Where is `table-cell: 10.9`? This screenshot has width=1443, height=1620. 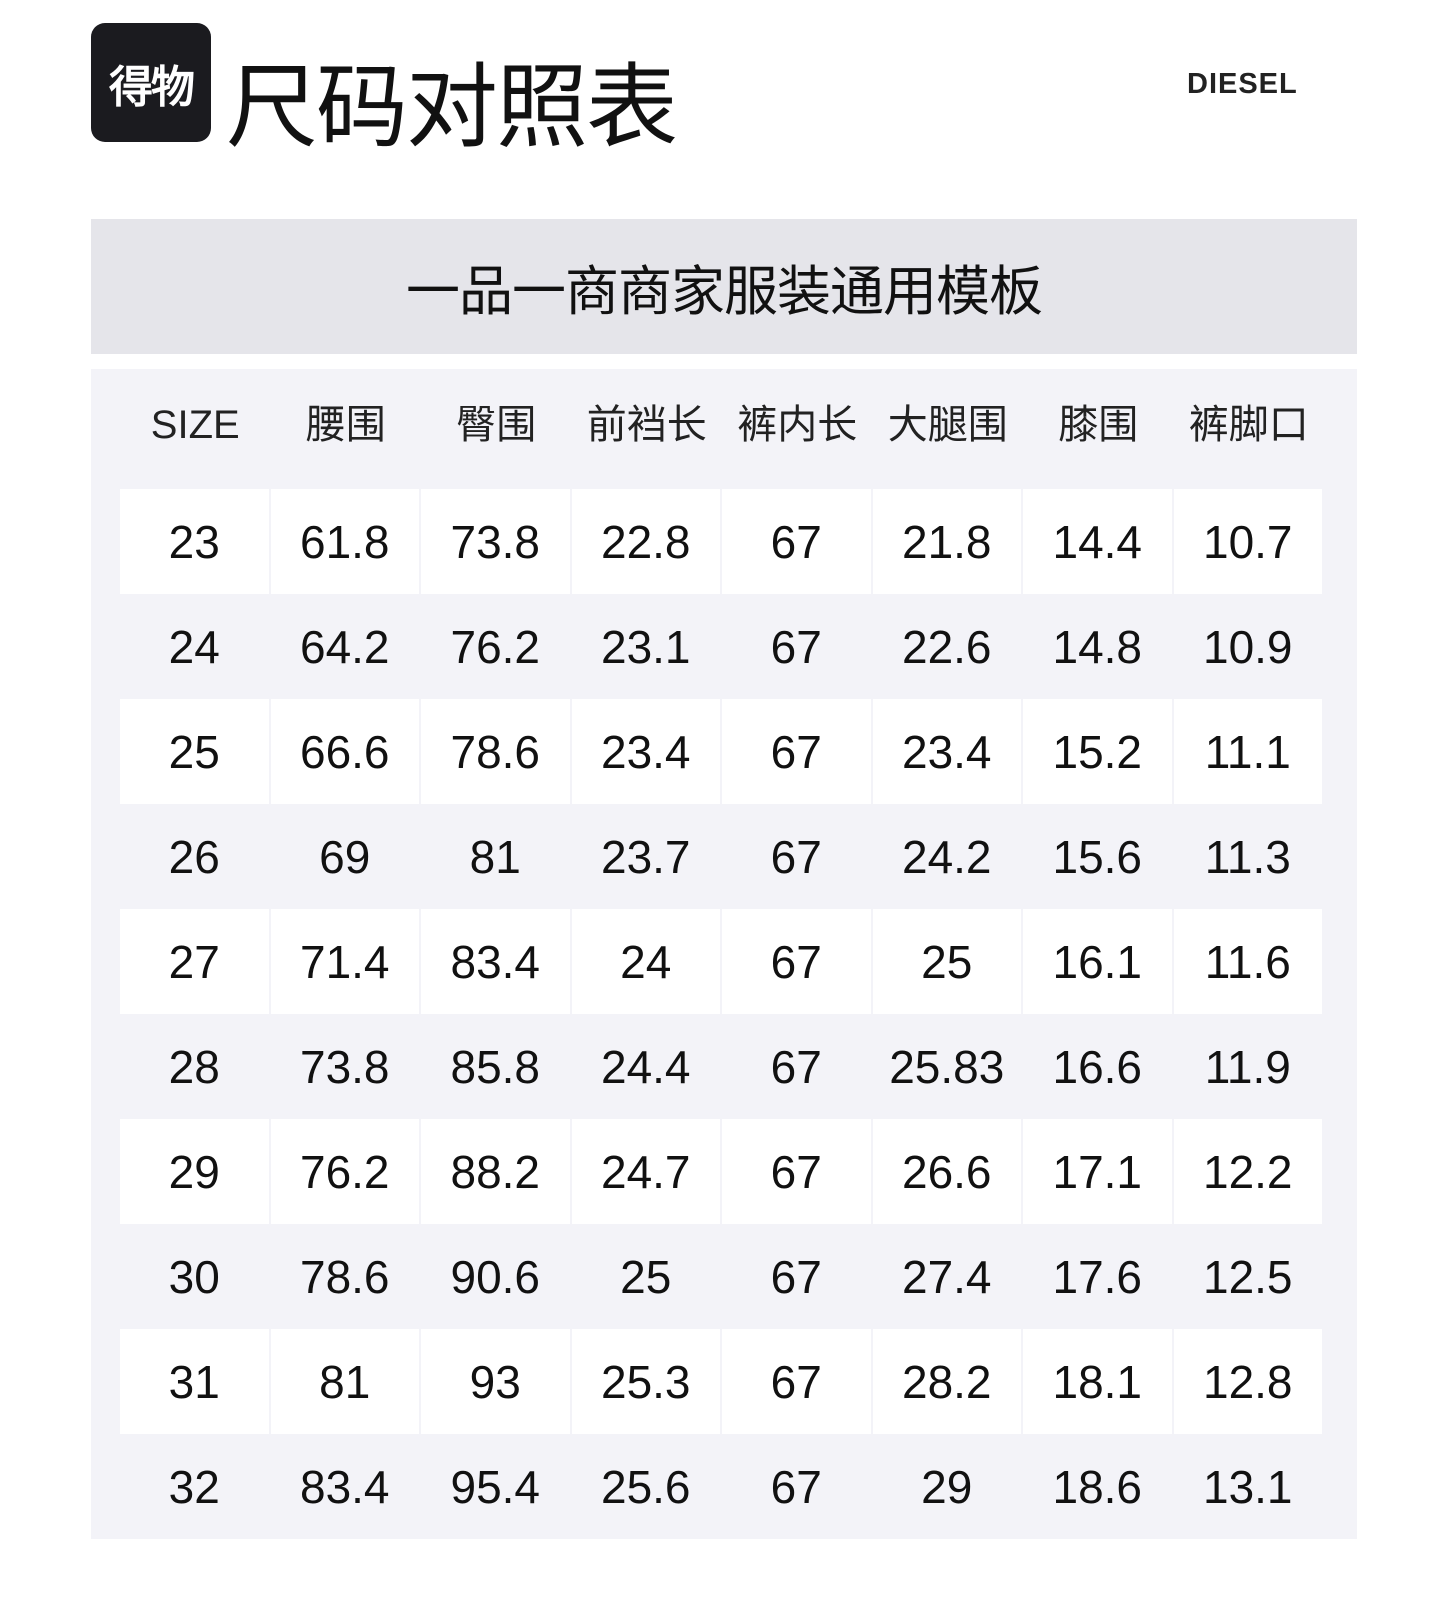
table-cell: 10.9 is located at coordinates (1247, 646).